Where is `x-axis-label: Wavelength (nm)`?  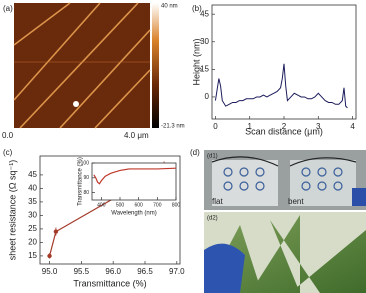 x-axis-label: Wavelength (nm) is located at coordinates (133, 214).